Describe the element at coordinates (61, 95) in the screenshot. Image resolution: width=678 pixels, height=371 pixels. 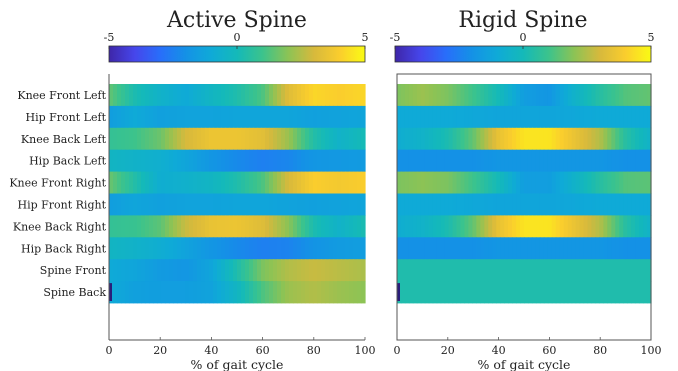
I see `row-label: Knee Front Left` at that location.